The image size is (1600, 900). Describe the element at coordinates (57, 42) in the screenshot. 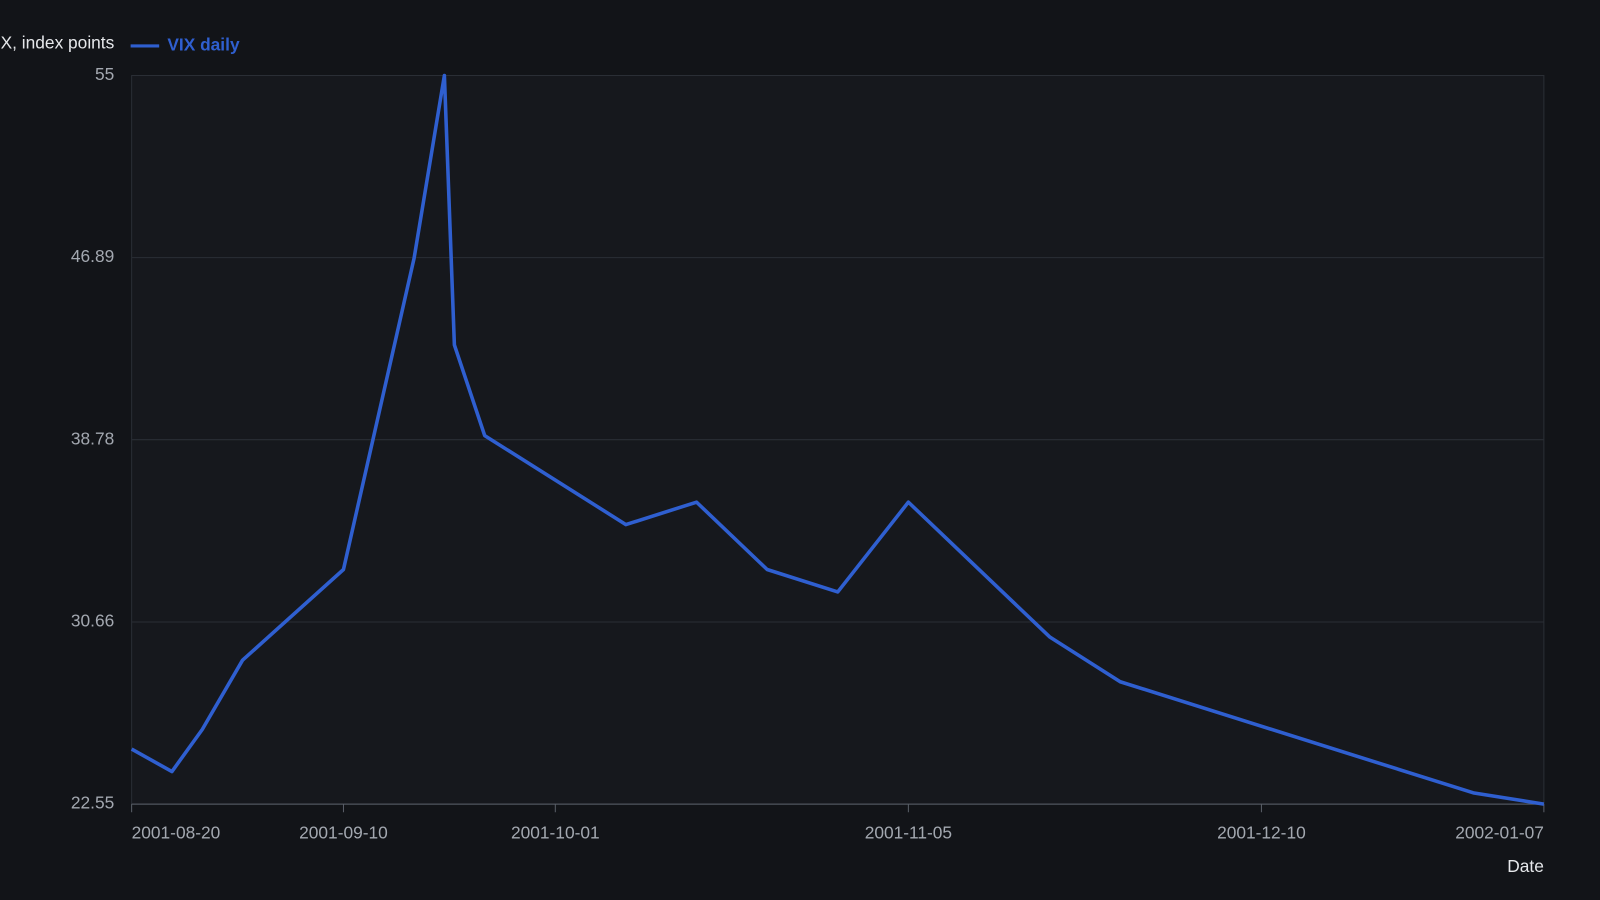

I see `y-axis-title: VIX, index points` at that location.